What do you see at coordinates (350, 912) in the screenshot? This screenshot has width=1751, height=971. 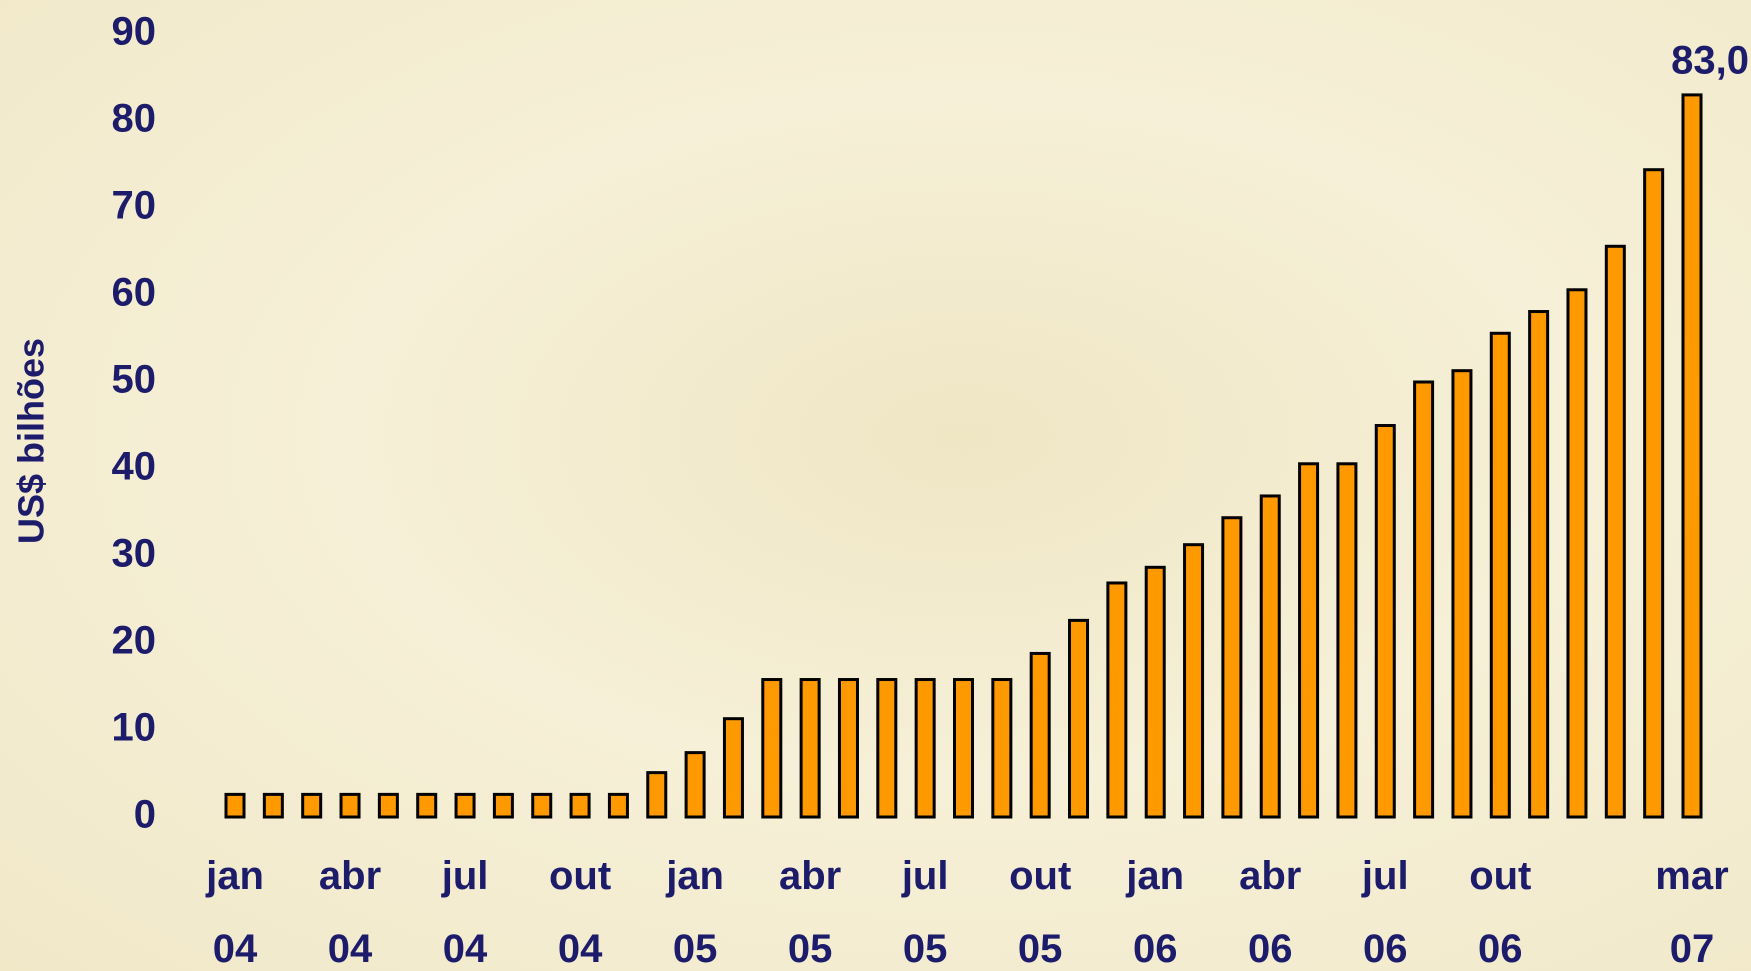 I see `x-tick-label: abr 04` at bounding box center [350, 912].